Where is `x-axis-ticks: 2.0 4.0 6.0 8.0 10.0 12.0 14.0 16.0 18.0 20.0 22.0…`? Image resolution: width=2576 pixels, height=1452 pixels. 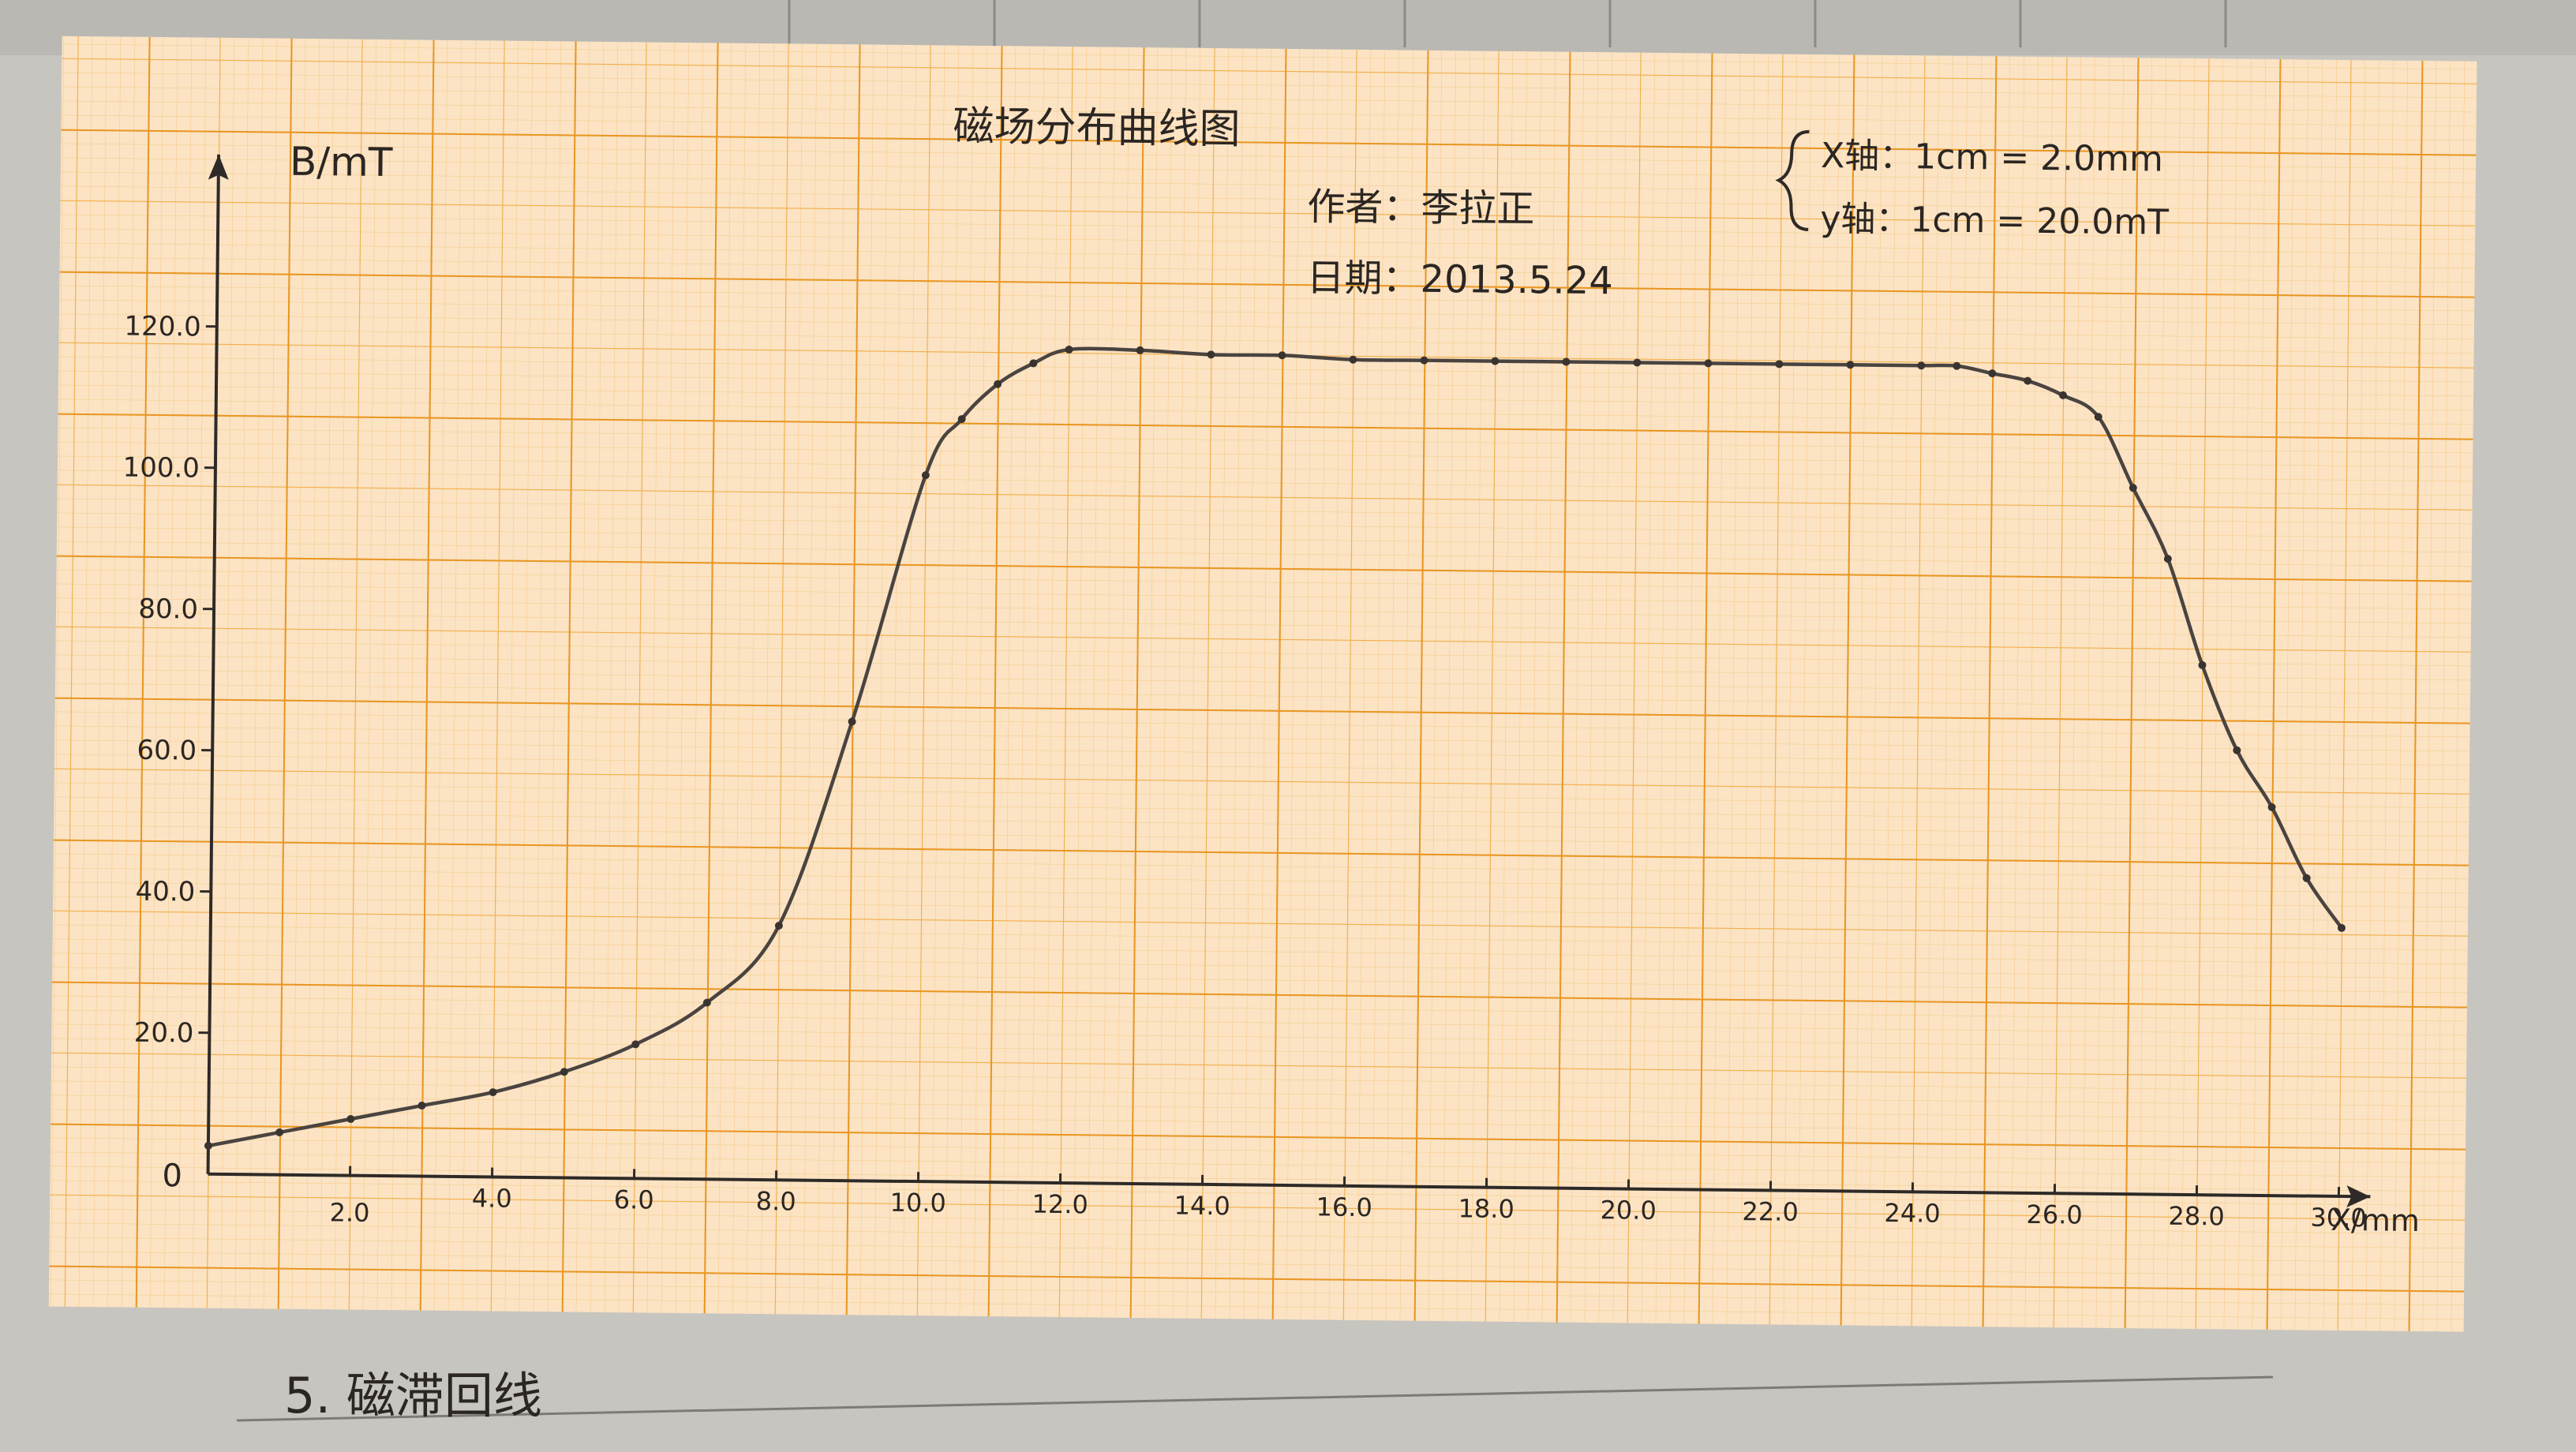 x-axis-ticks: 2.0 4.0 6.0 8.0 10.0 12.0 14.0 16.0 18.0 20.0 22.0… is located at coordinates (1348, 1199).